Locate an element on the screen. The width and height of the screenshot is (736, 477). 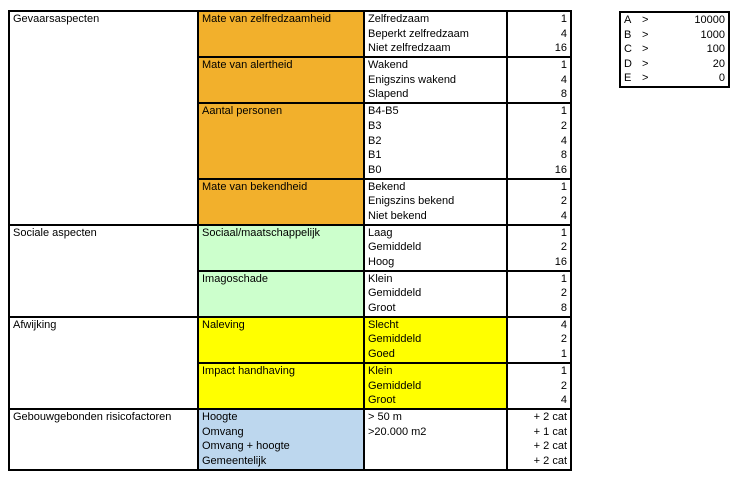
block-row: Aantal personen B4-B5 B3 B2 B1 B0 1 2 4 8 16 is located at coordinates (290, 141).